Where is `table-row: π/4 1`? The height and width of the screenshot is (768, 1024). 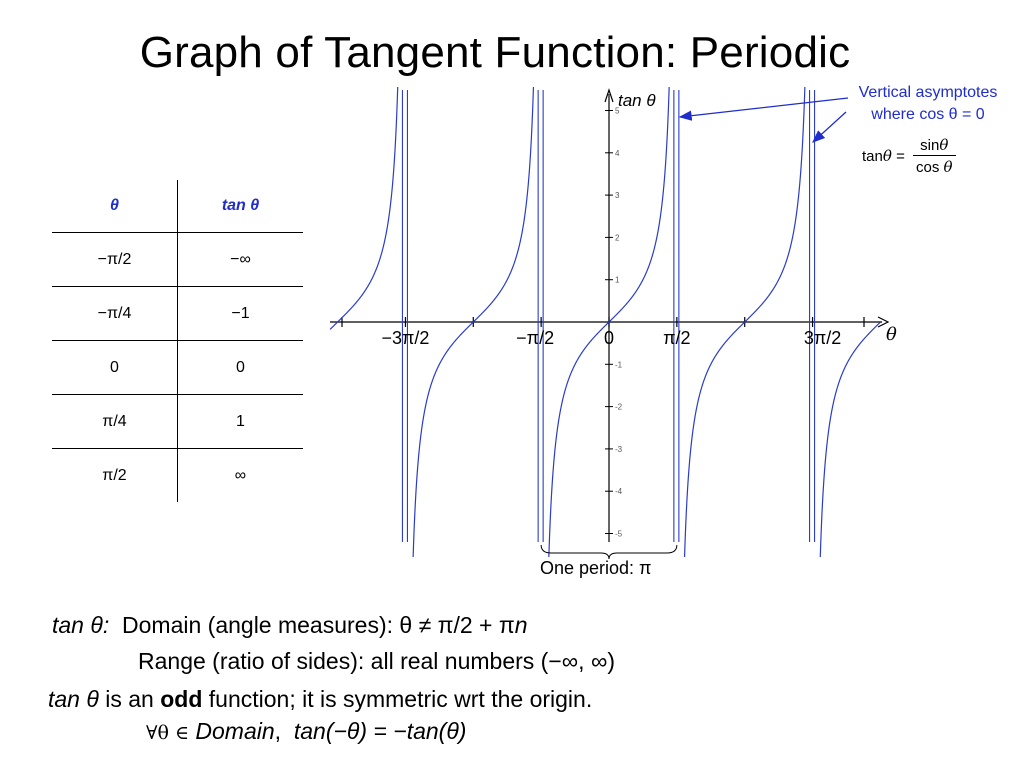
table-row: π/4 1 is located at coordinates (177, 421).